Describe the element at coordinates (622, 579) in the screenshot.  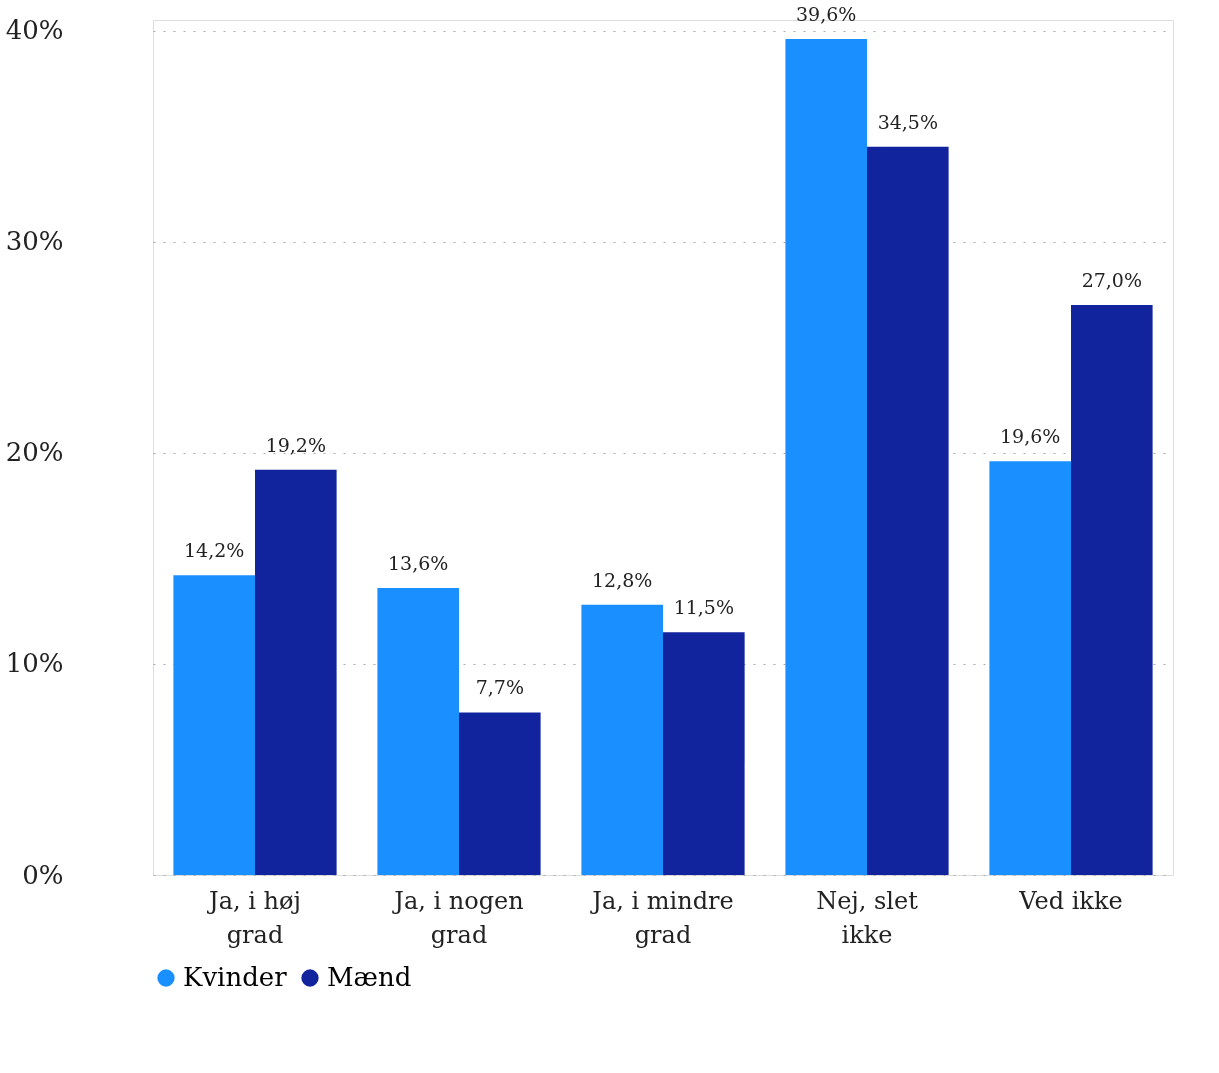
I see `data-label: 12,8%` at that location.